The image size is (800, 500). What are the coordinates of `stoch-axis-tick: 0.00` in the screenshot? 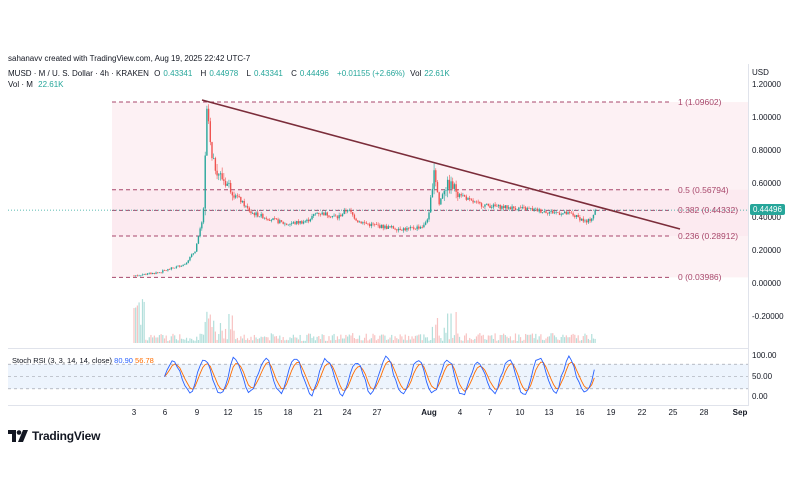 It's located at (760, 396).